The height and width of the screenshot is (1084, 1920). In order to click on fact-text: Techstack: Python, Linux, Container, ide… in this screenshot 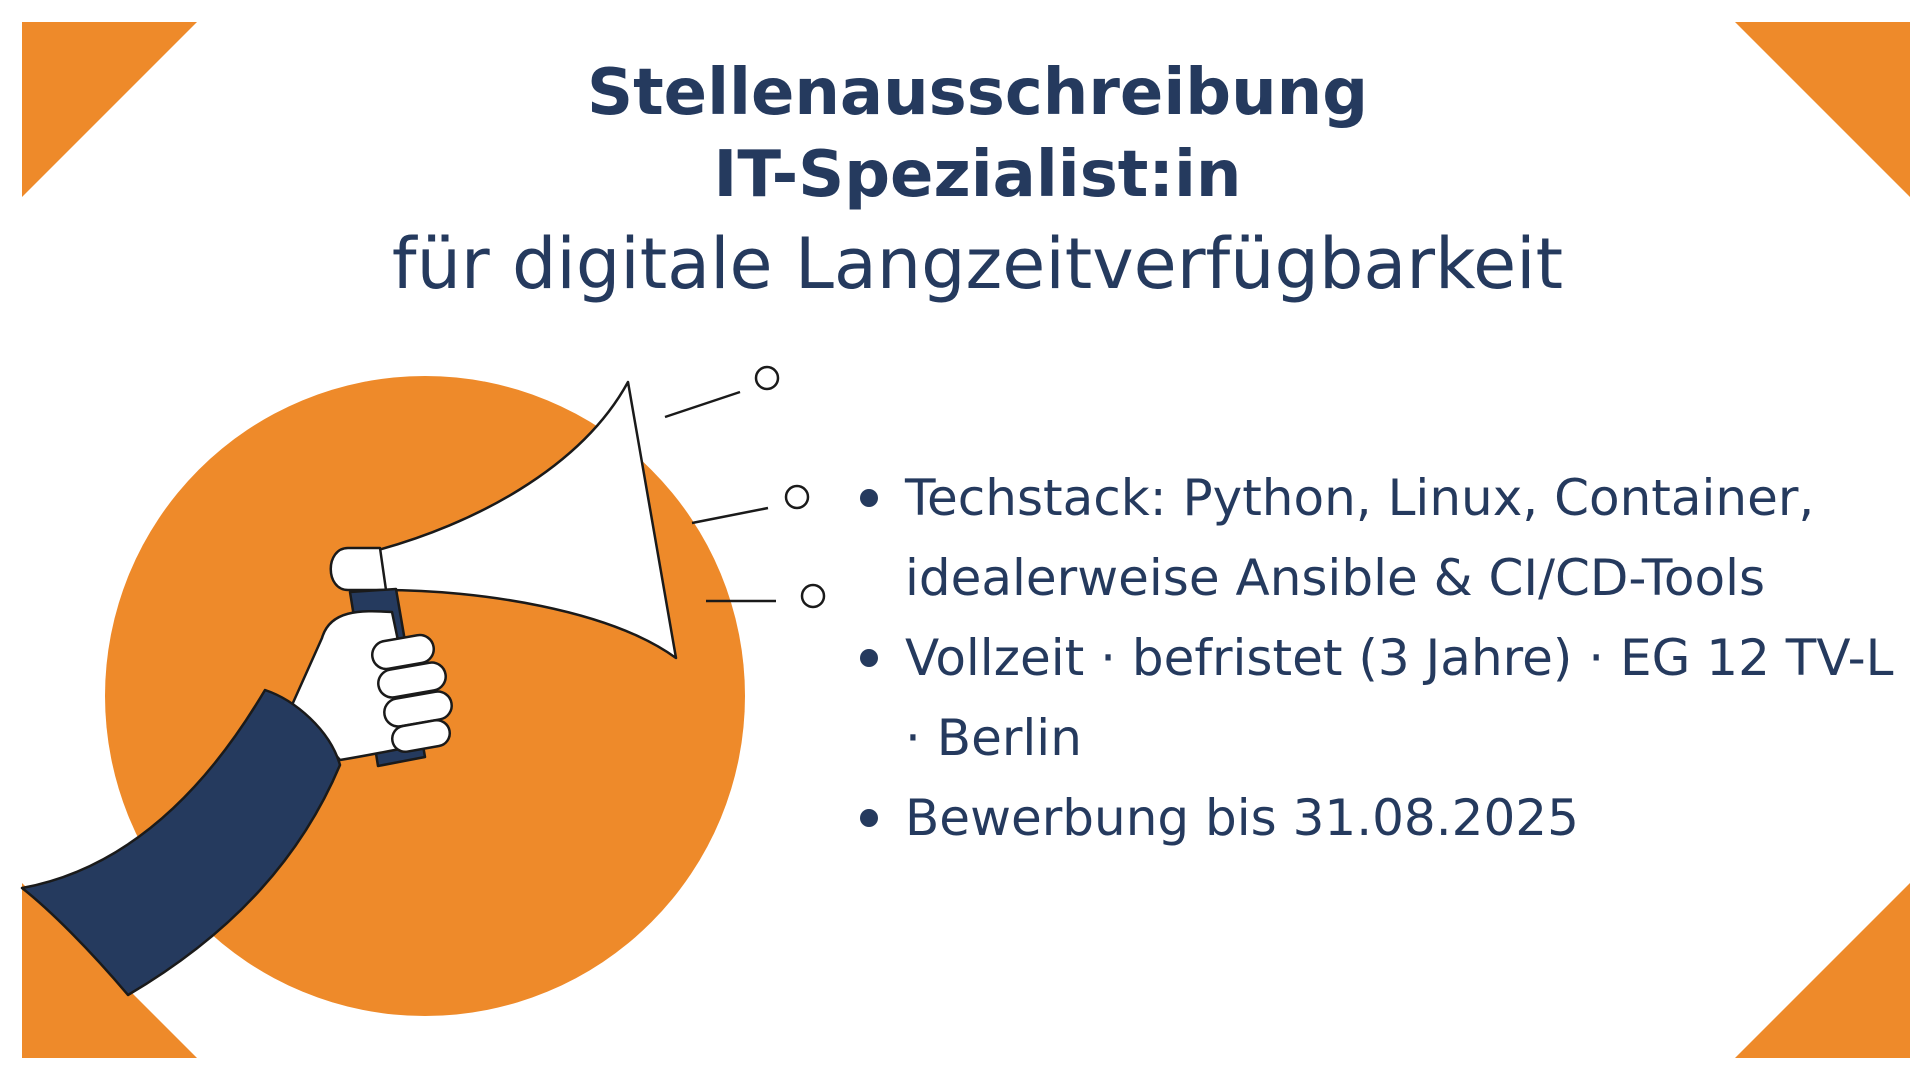, I will do `click(1360, 538)`.